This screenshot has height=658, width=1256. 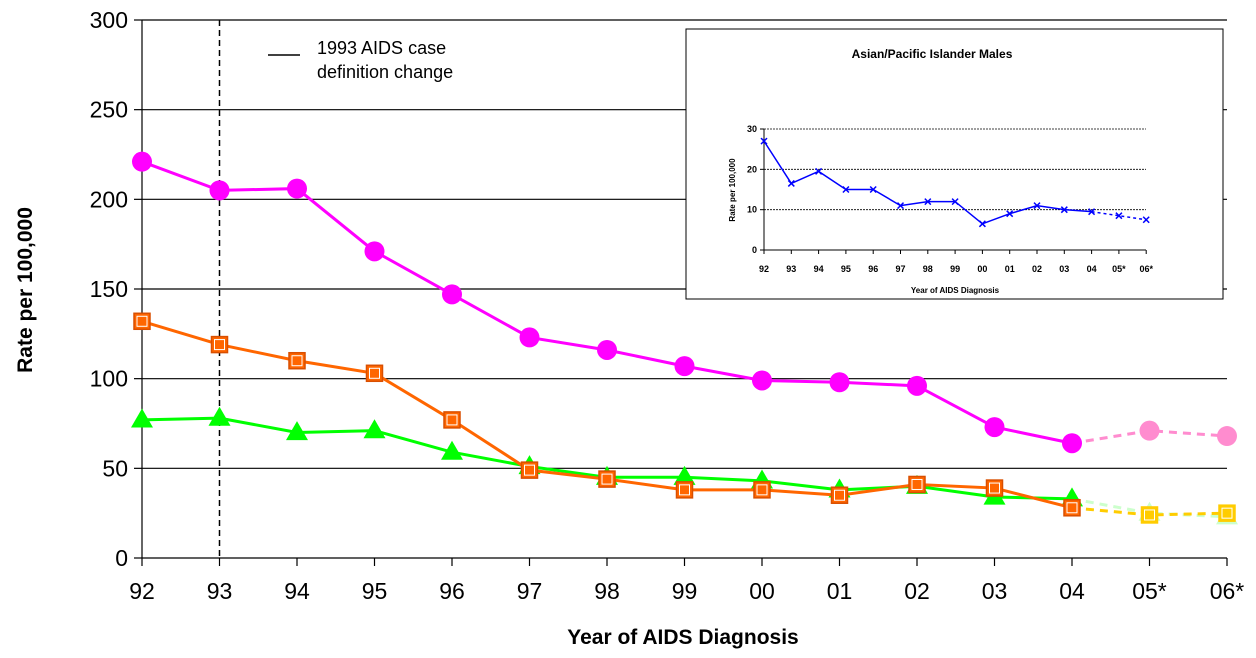 What do you see at coordinates (682, 637) in the screenshot?
I see `x-axis-title: Year of AIDS Diagnosis` at bounding box center [682, 637].